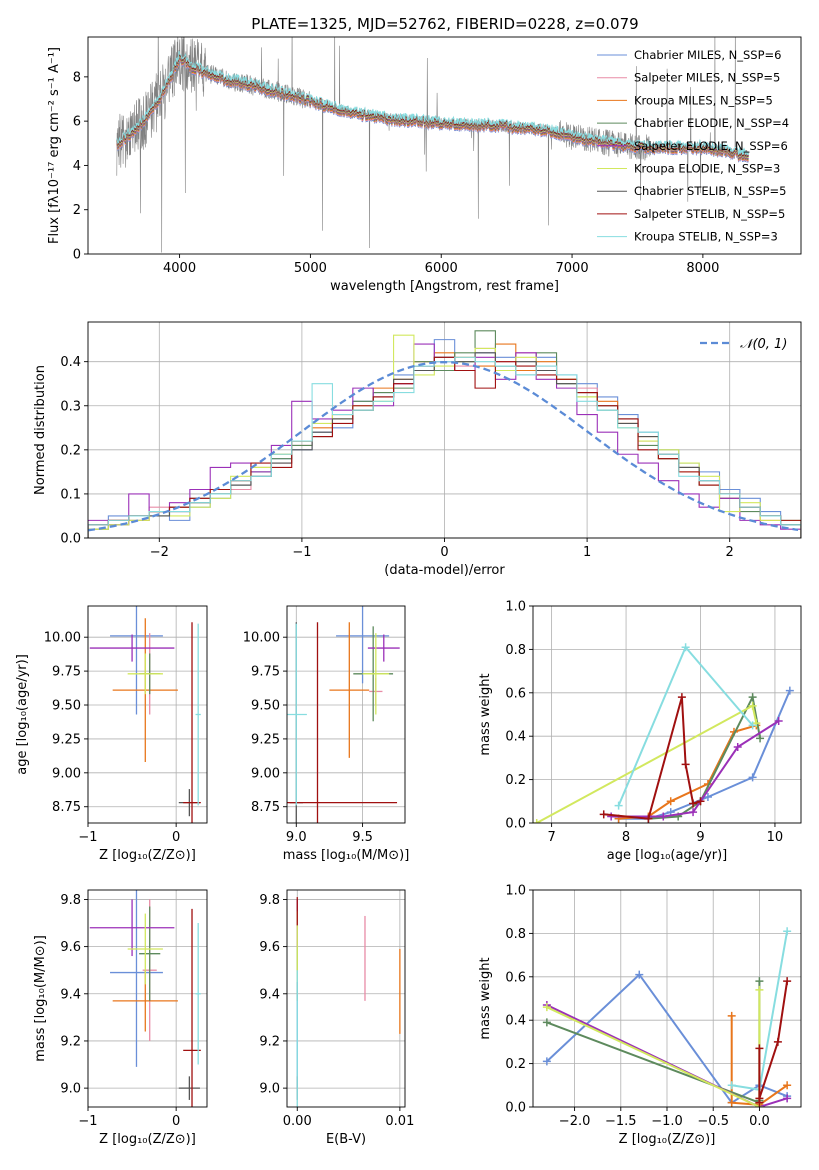 Image resolution: width=819 pixels, height=1170 pixels. Describe the element at coordinates (702, 268) in the screenshot. I see `x-tick-label: 8000` at that location.